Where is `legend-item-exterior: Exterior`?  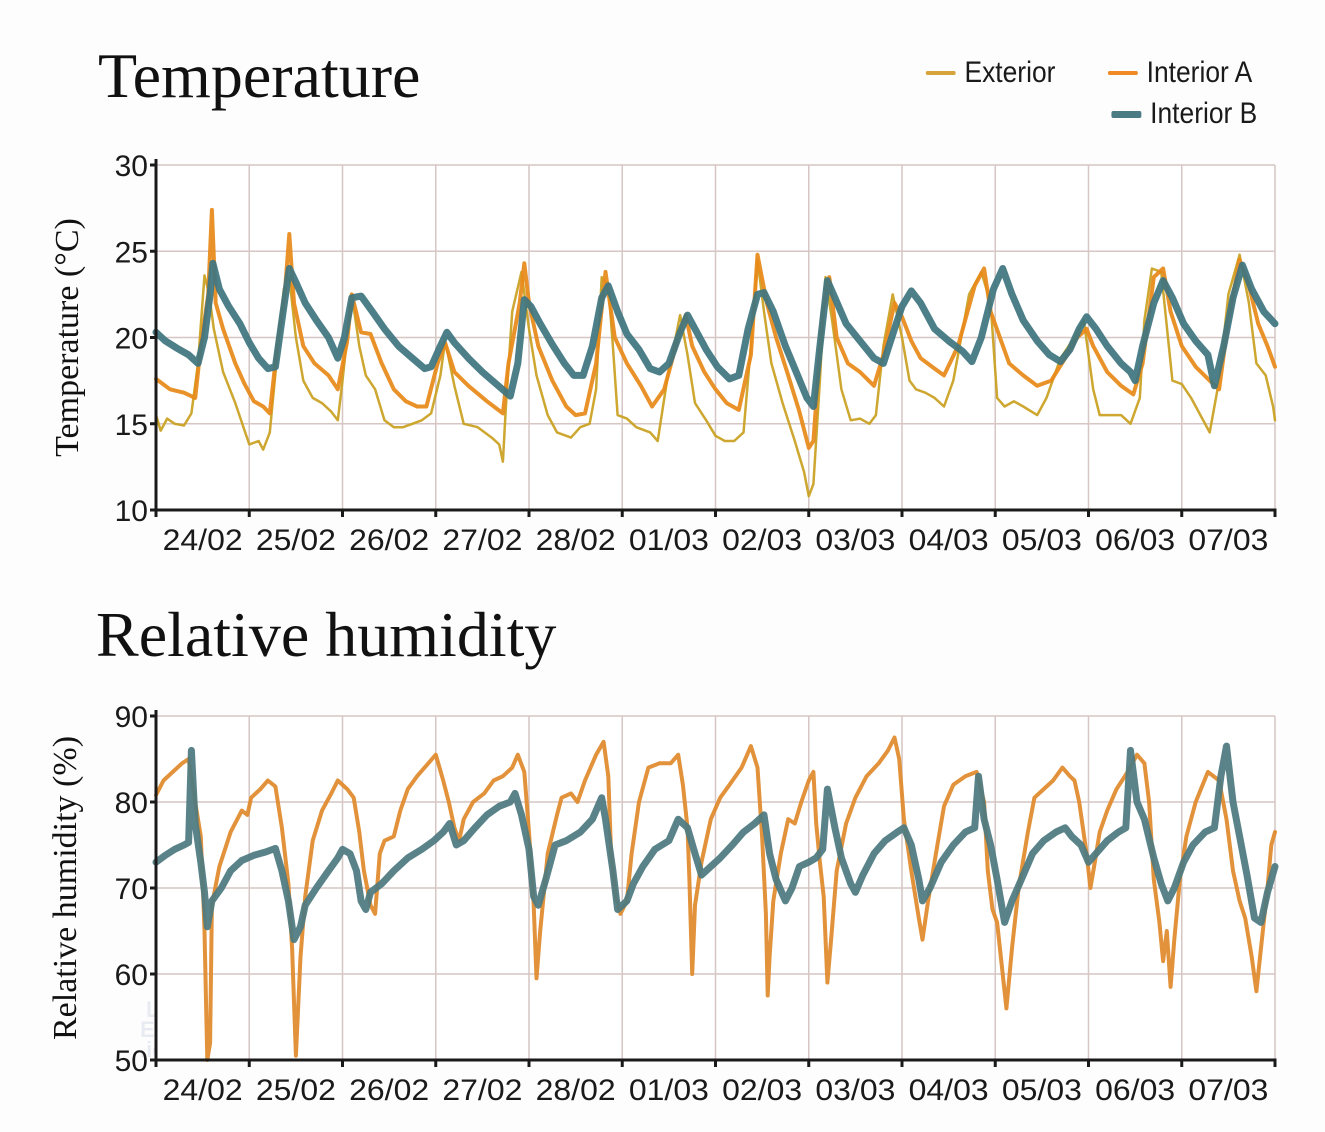
legend-item-exterior: Exterior is located at coordinates (990, 73).